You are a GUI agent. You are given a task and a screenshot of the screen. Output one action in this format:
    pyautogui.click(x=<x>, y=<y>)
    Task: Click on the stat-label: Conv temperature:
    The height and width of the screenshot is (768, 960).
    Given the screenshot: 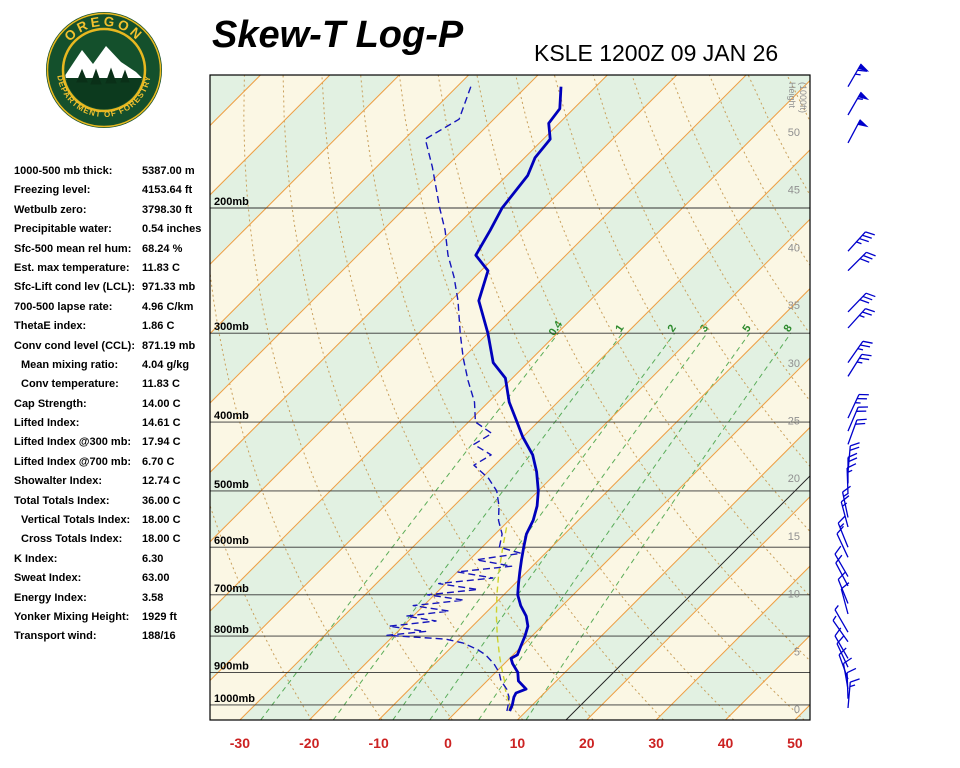 What is the action you would take?
    pyautogui.click(x=70, y=384)
    